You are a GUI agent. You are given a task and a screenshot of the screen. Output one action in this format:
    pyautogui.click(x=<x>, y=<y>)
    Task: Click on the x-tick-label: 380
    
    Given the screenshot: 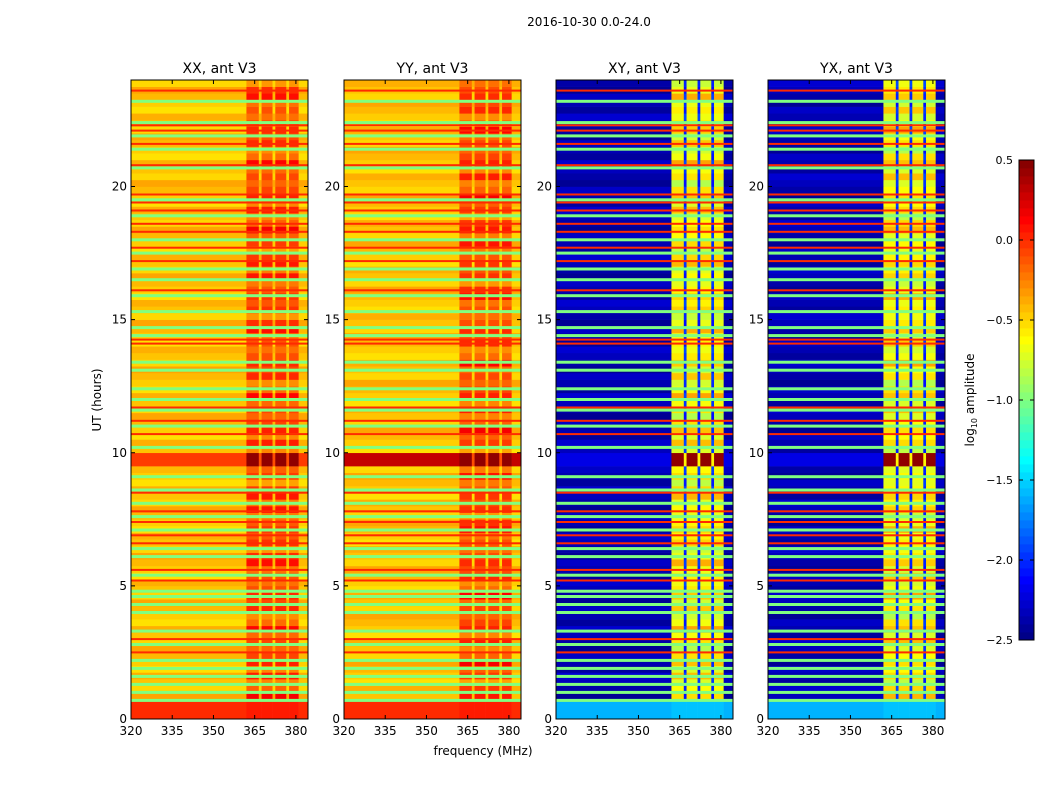 What is the action you would take?
    pyautogui.click(x=932, y=731)
    